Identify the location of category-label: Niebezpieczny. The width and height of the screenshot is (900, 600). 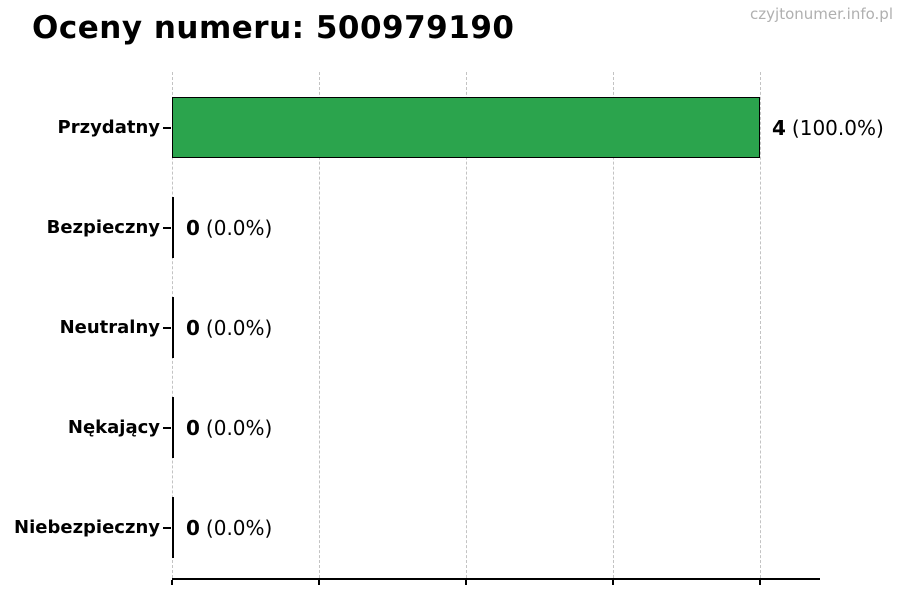
(87, 527).